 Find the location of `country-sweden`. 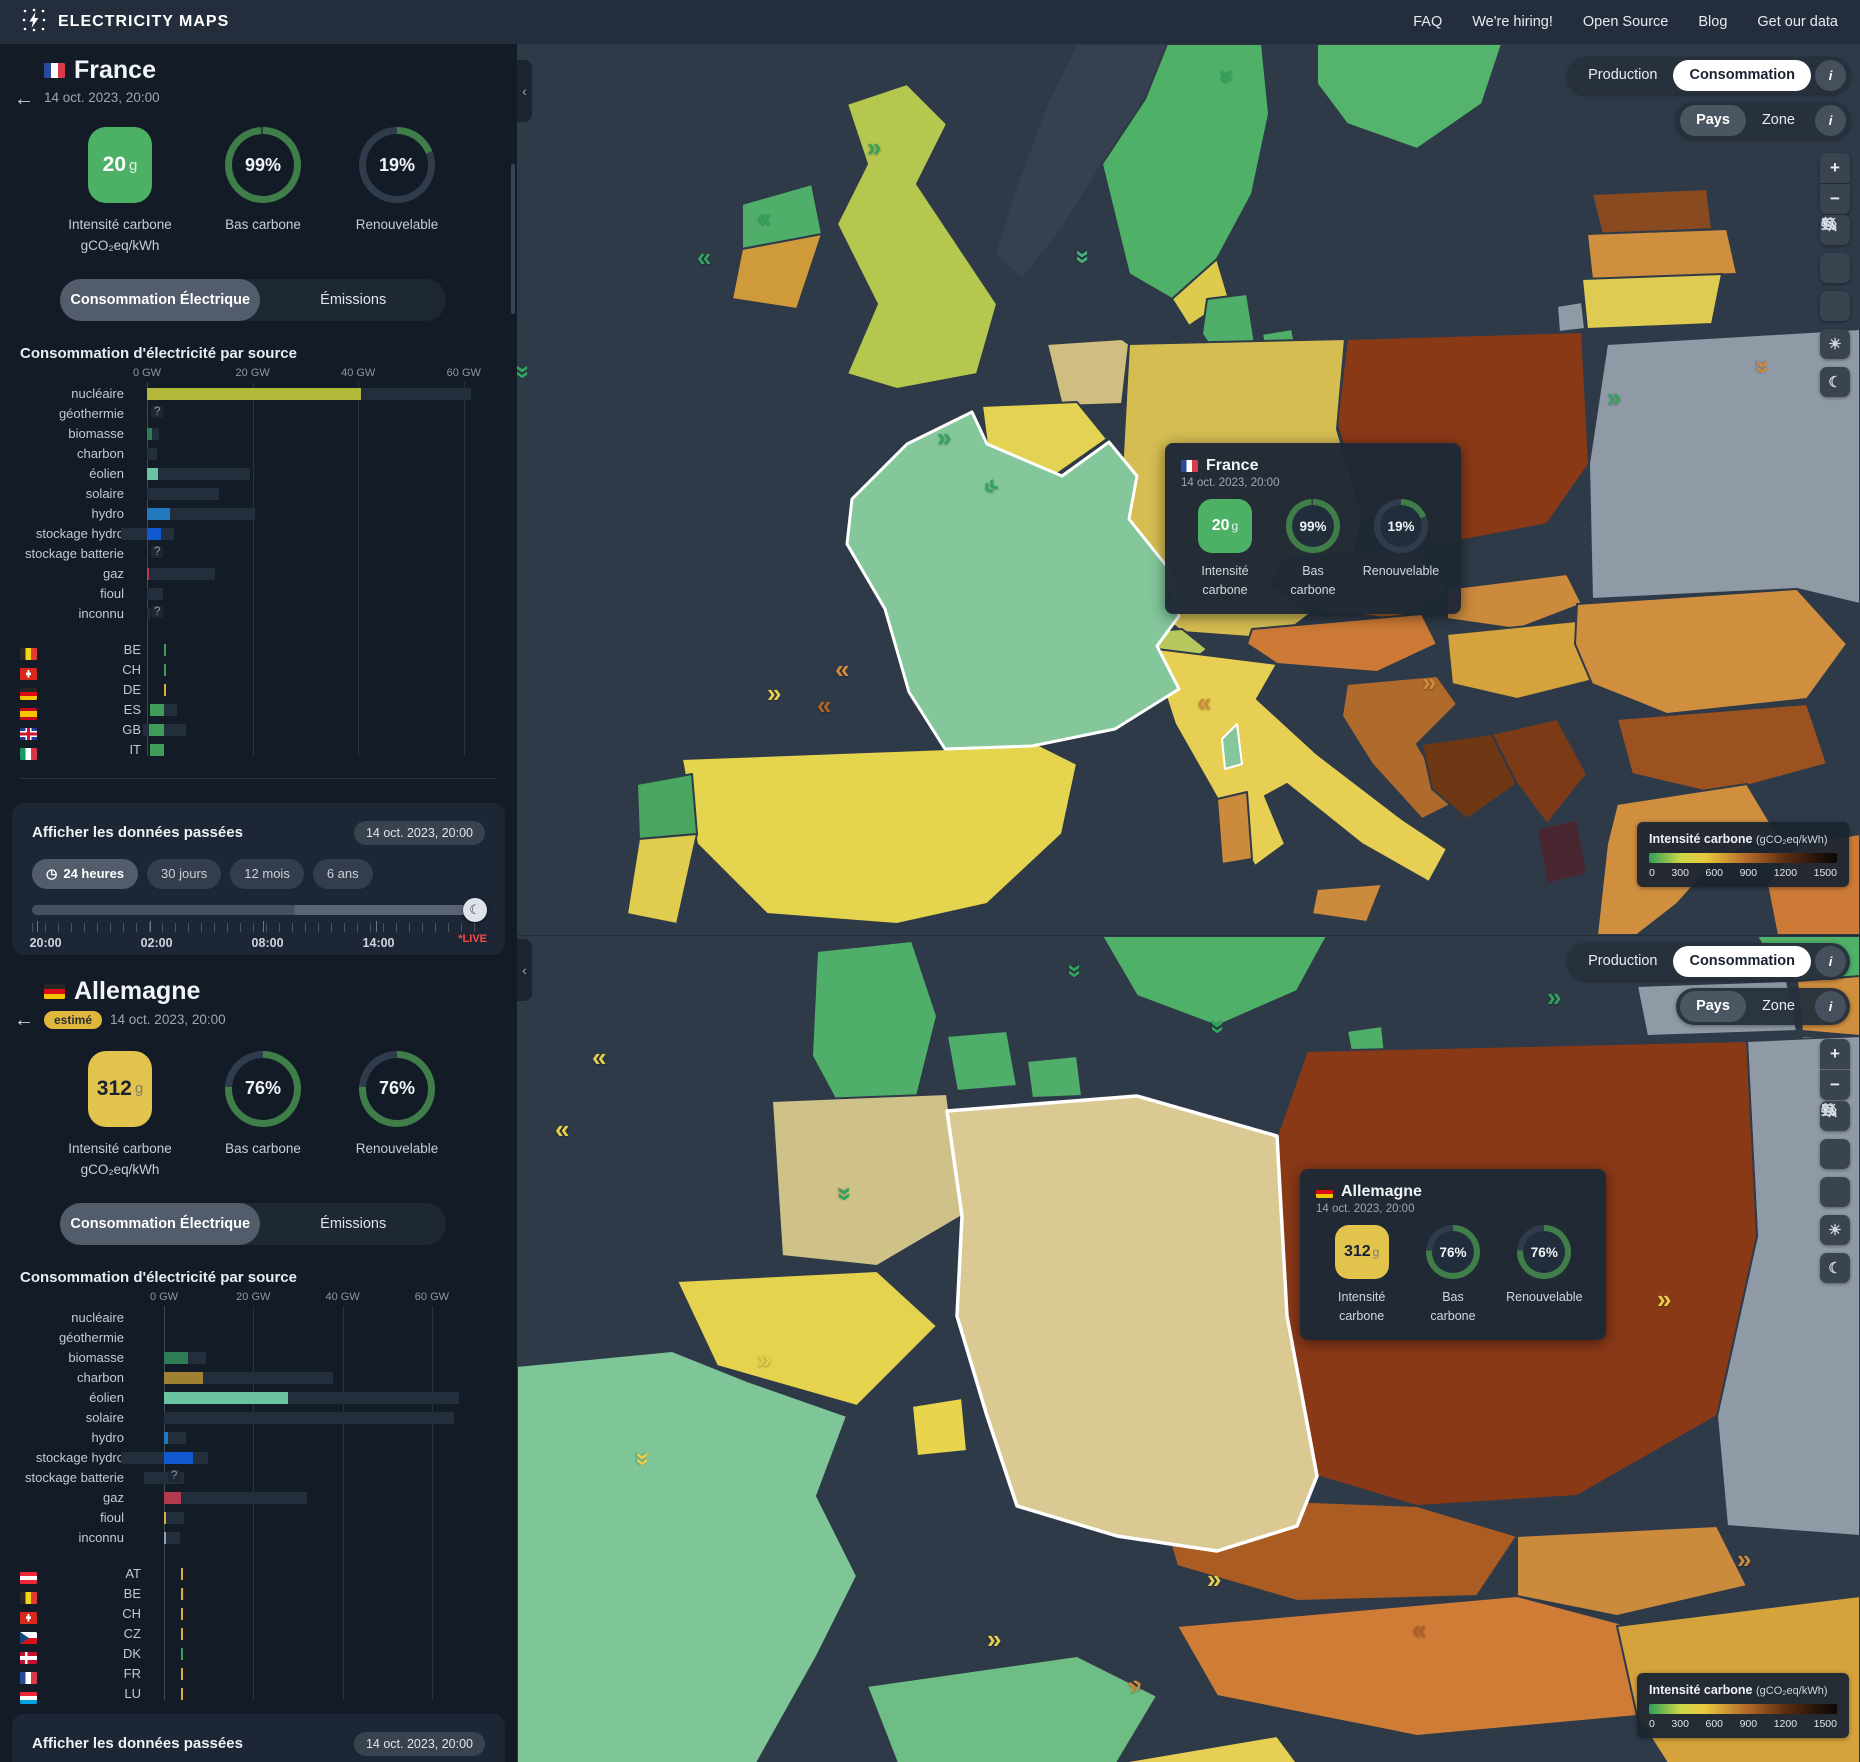

country-sweden is located at coordinates (1214, 981).